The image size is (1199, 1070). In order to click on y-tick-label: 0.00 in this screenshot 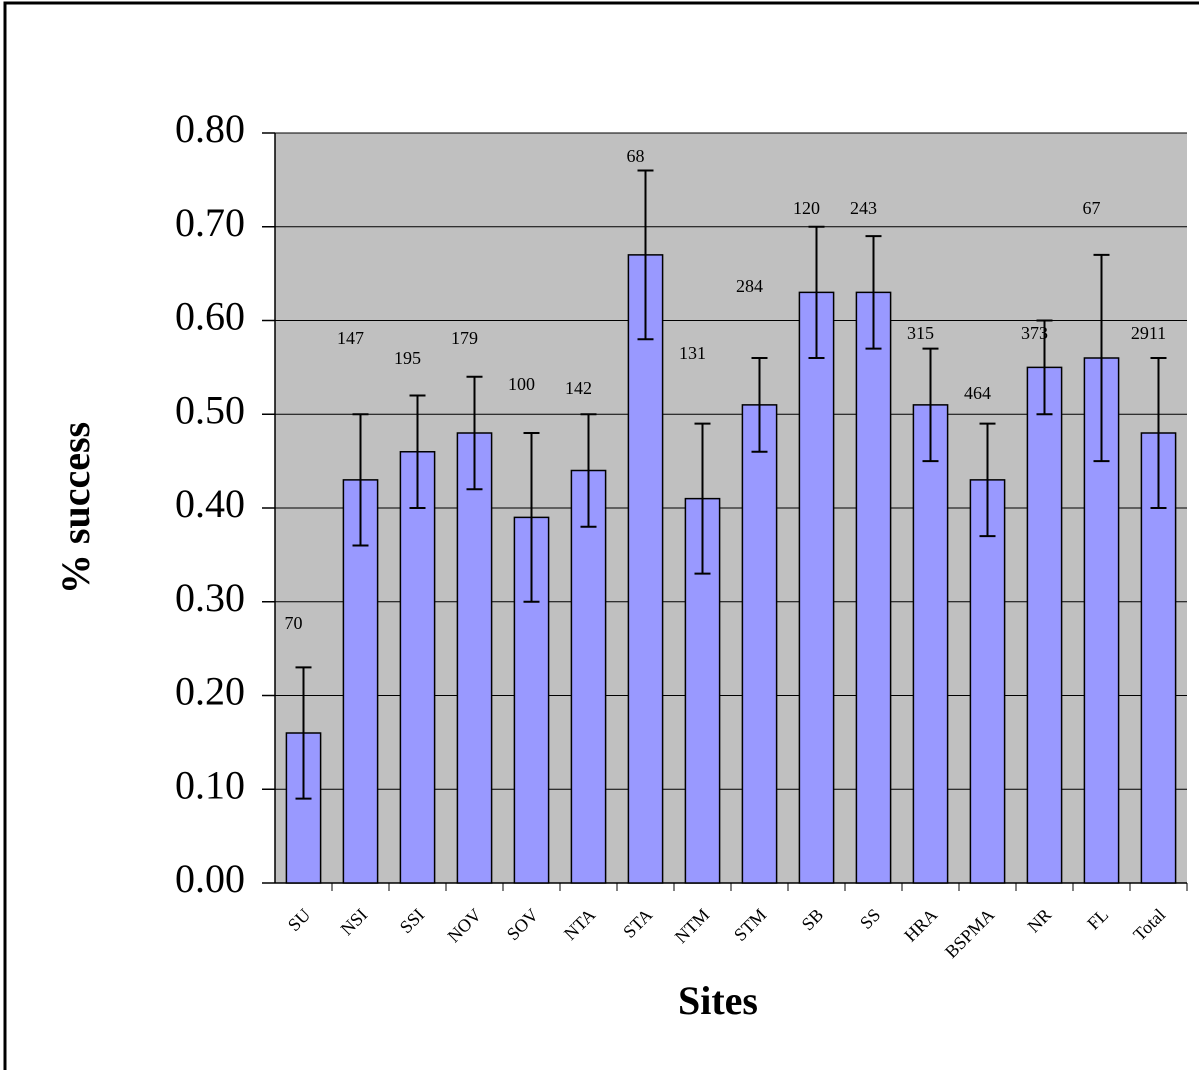, I will do `click(210, 878)`.